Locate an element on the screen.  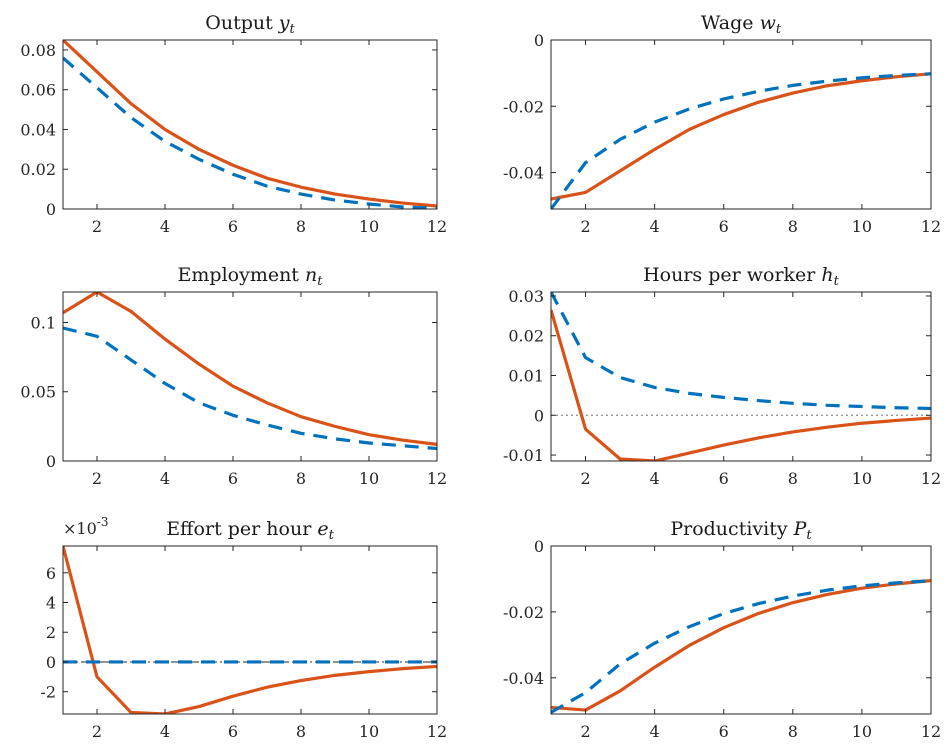
y-tick-label: 0.06 is located at coordinates (38, 90).